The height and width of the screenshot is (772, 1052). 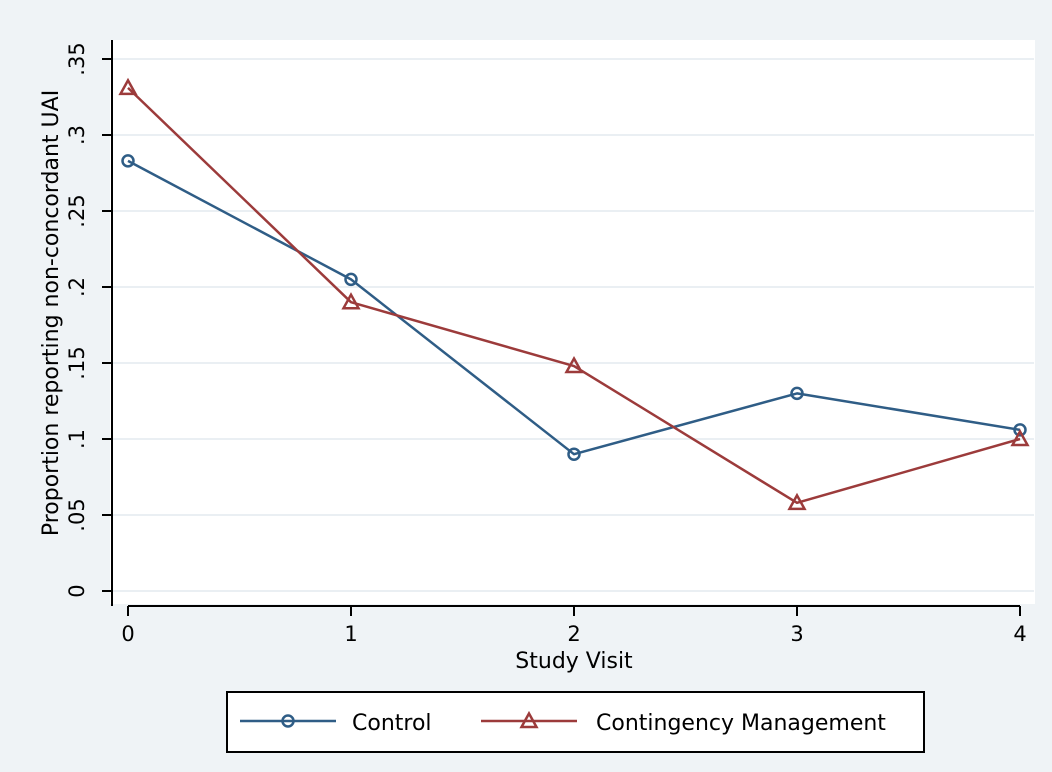 What do you see at coordinates (575, 722) in the screenshot?
I see `legend: Control Contingency Management` at bounding box center [575, 722].